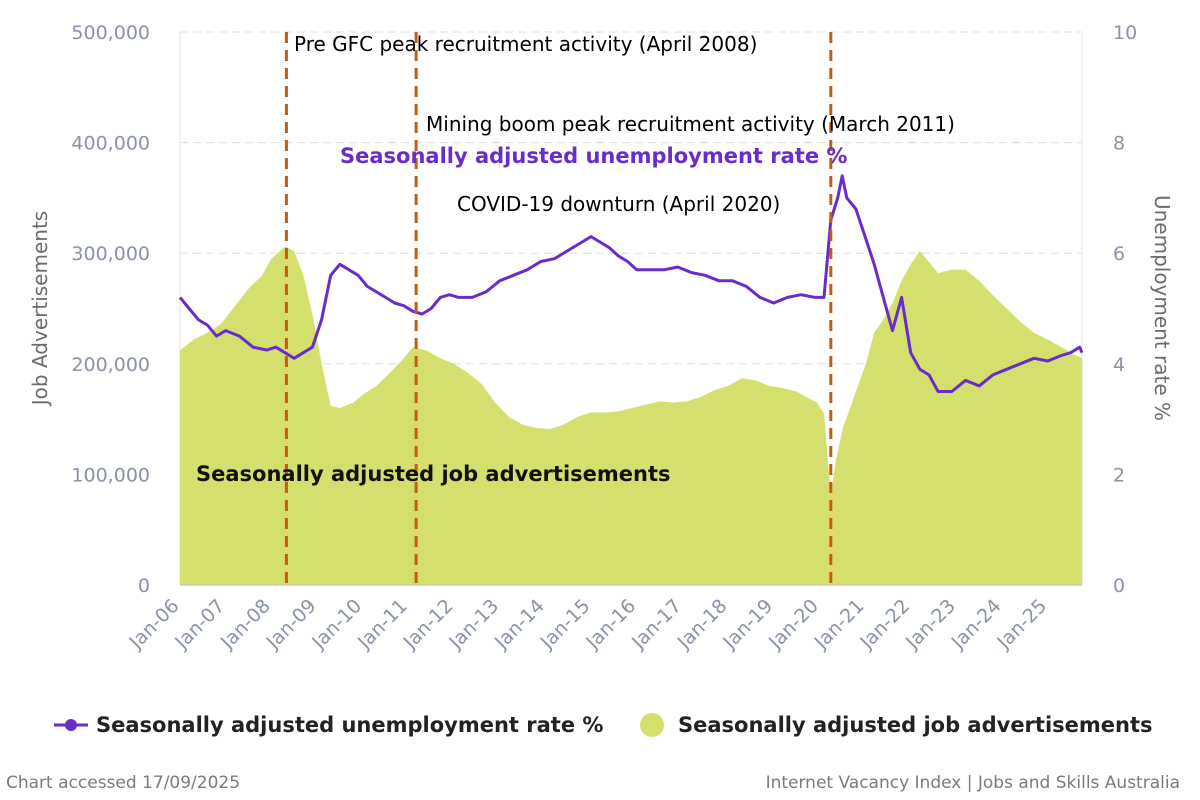 This screenshot has height=800, width=1200. Describe the element at coordinates (839, 624) in the screenshot. I see `x-tick-label: Jan-21` at that location.